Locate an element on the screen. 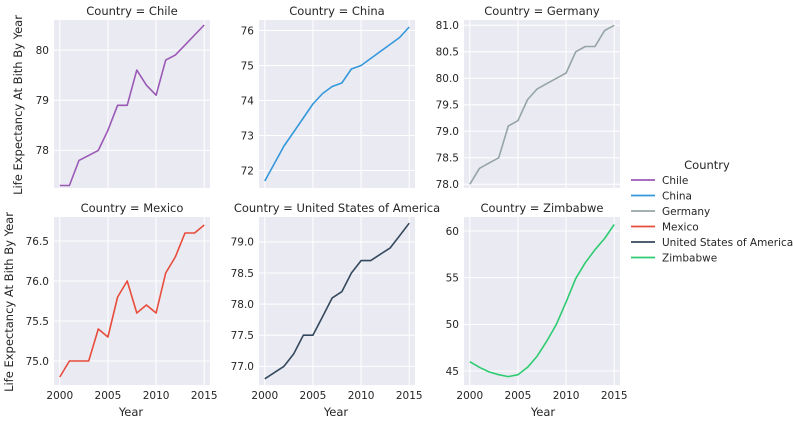 The image size is (793, 424). series-line-zimbabwe is located at coordinates (542, 301).